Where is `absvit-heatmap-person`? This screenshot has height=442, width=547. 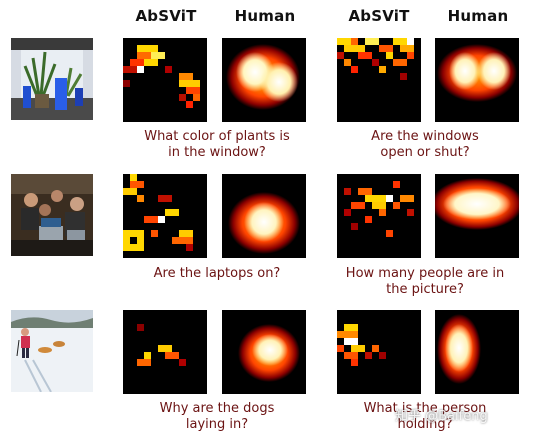
absvit-heatmap-person is located at coordinates (379, 352).